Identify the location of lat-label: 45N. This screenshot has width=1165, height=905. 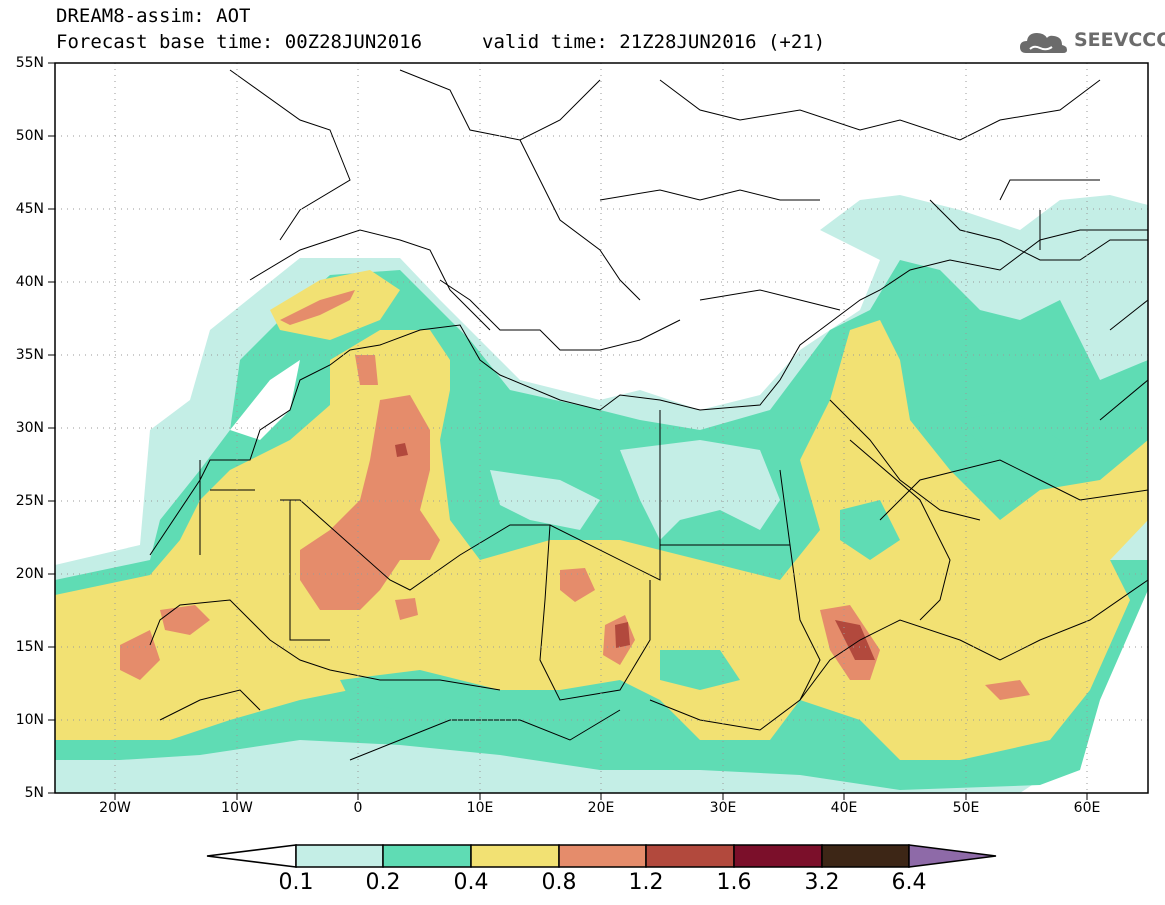
(29, 209).